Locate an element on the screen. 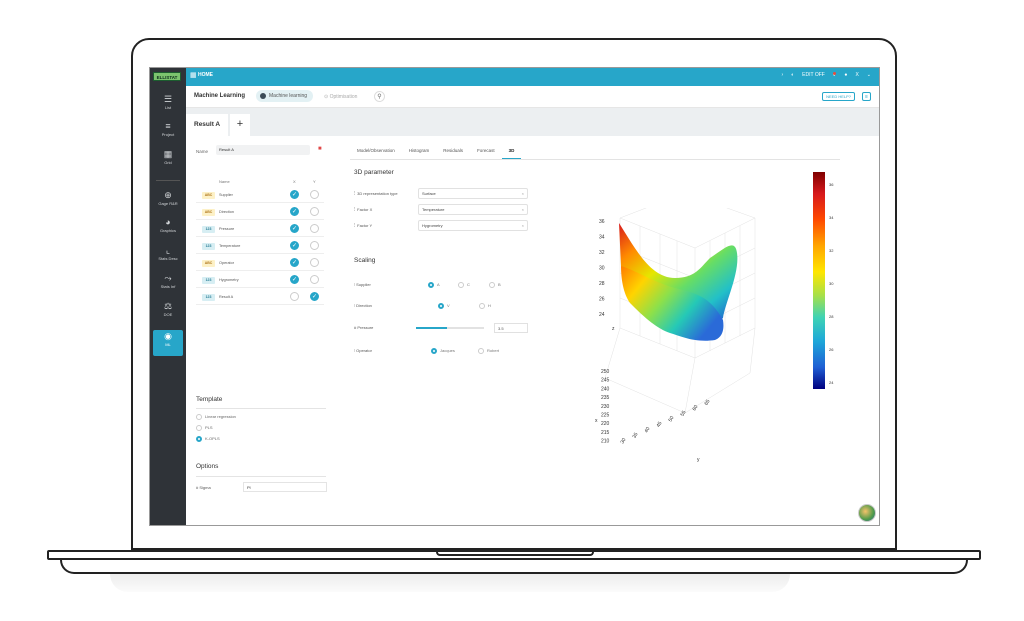 This screenshot has width=1024, height=621. x-tick-label: 230 is located at coordinates (605, 407).